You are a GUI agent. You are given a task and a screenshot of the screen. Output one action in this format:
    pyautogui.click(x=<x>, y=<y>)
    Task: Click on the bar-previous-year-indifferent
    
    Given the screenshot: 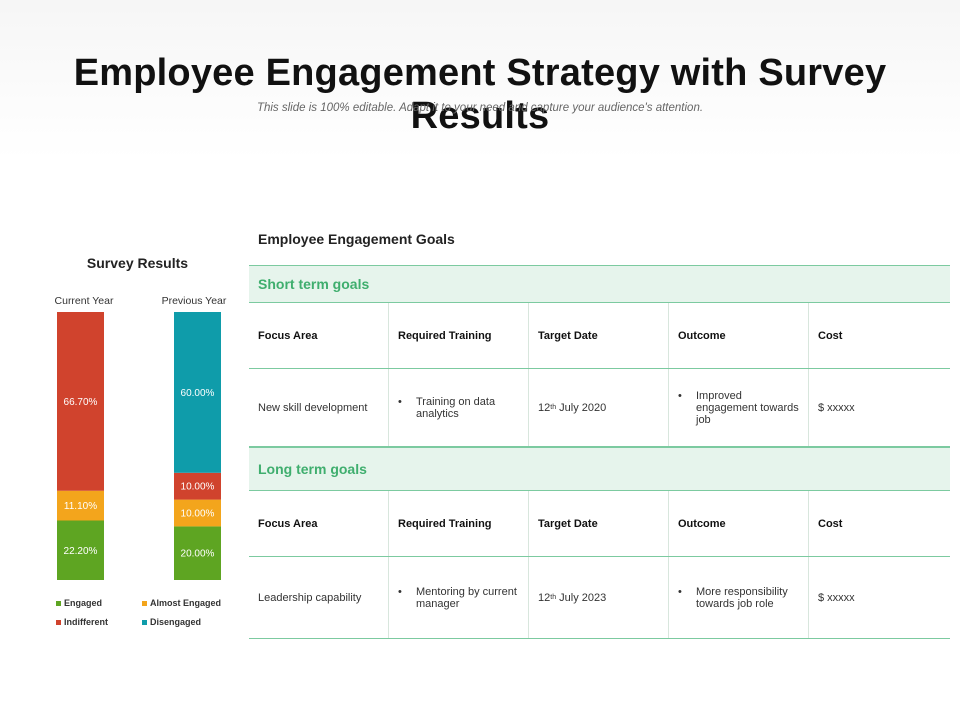 What is the action you would take?
    pyautogui.click(x=197, y=486)
    